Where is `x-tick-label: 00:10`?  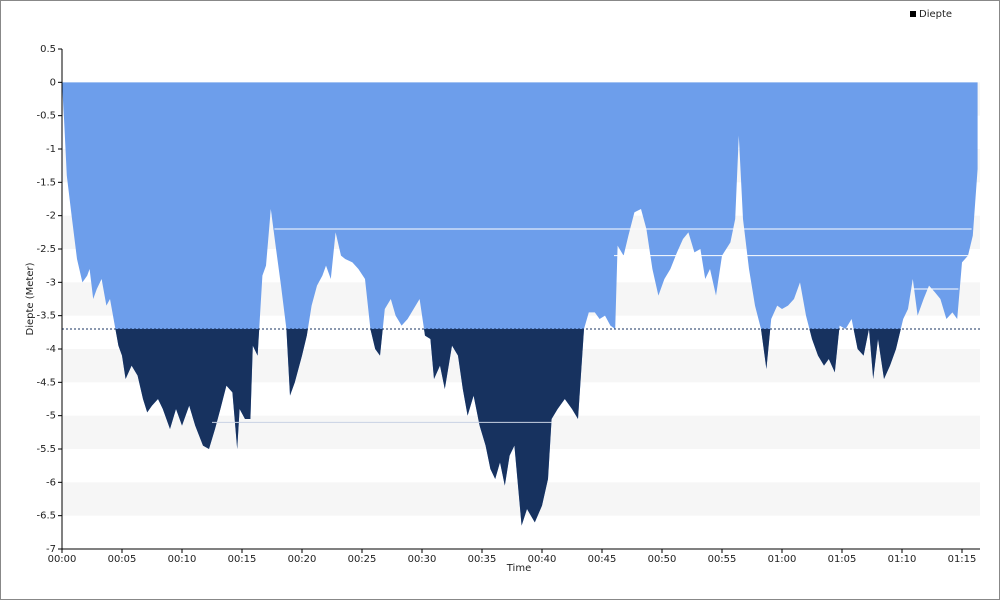
x-tick-label: 00:10 is located at coordinates (182, 559).